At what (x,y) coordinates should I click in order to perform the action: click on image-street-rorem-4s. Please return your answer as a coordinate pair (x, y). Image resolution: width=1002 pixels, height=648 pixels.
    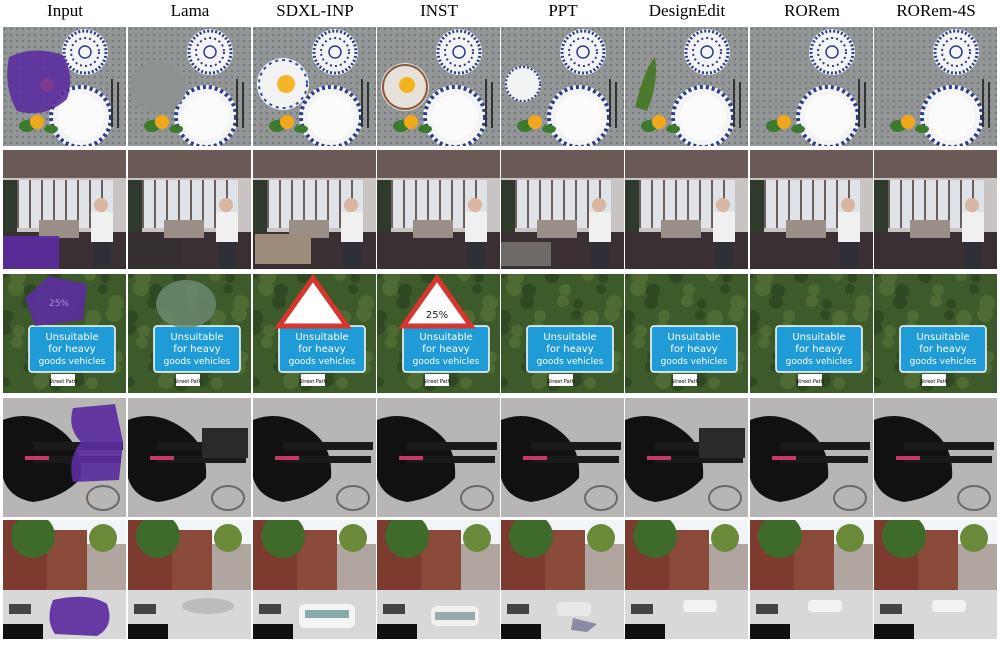
    Looking at the image, I should click on (935, 579).